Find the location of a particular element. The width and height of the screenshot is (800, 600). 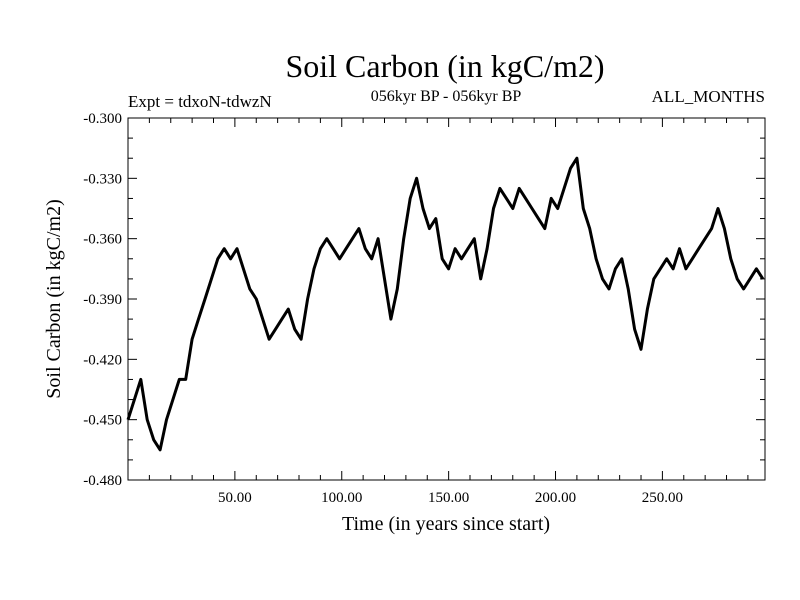

x-tick-label: 100.00 is located at coordinates (341, 498).